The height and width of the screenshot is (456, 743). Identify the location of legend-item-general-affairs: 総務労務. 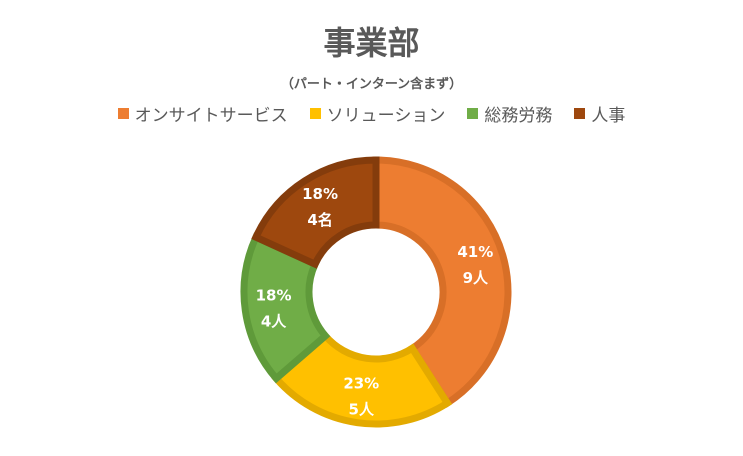
(509, 113).